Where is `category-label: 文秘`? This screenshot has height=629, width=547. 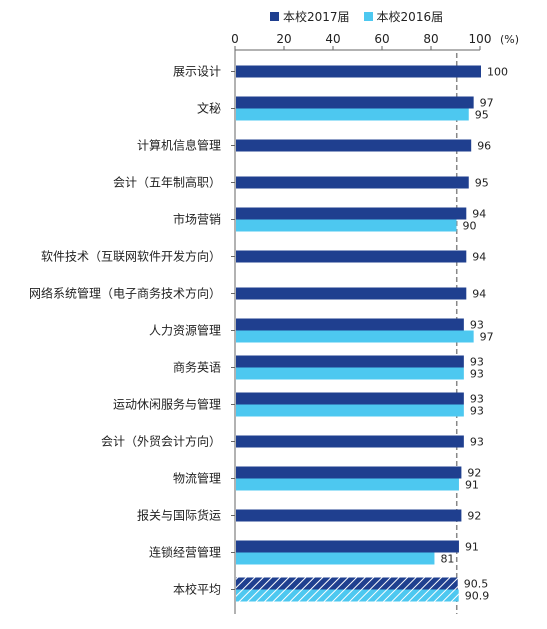 category-label: 文秘 is located at coordinates (209, 108).